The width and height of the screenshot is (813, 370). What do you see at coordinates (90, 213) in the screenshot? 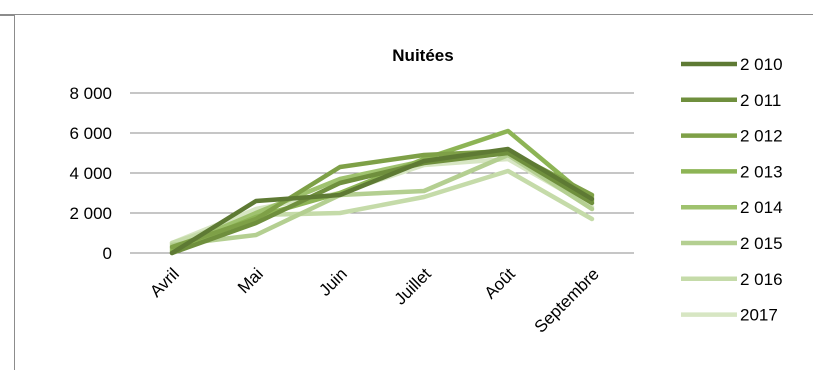
I see `y-tick-label: 2 000` at bounding box center [90, 213].